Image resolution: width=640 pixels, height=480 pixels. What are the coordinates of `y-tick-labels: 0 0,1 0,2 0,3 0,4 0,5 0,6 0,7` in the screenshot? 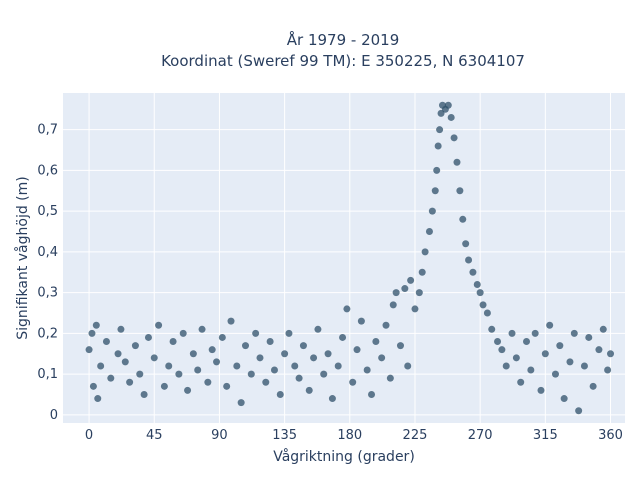 It's located at (47, 273).